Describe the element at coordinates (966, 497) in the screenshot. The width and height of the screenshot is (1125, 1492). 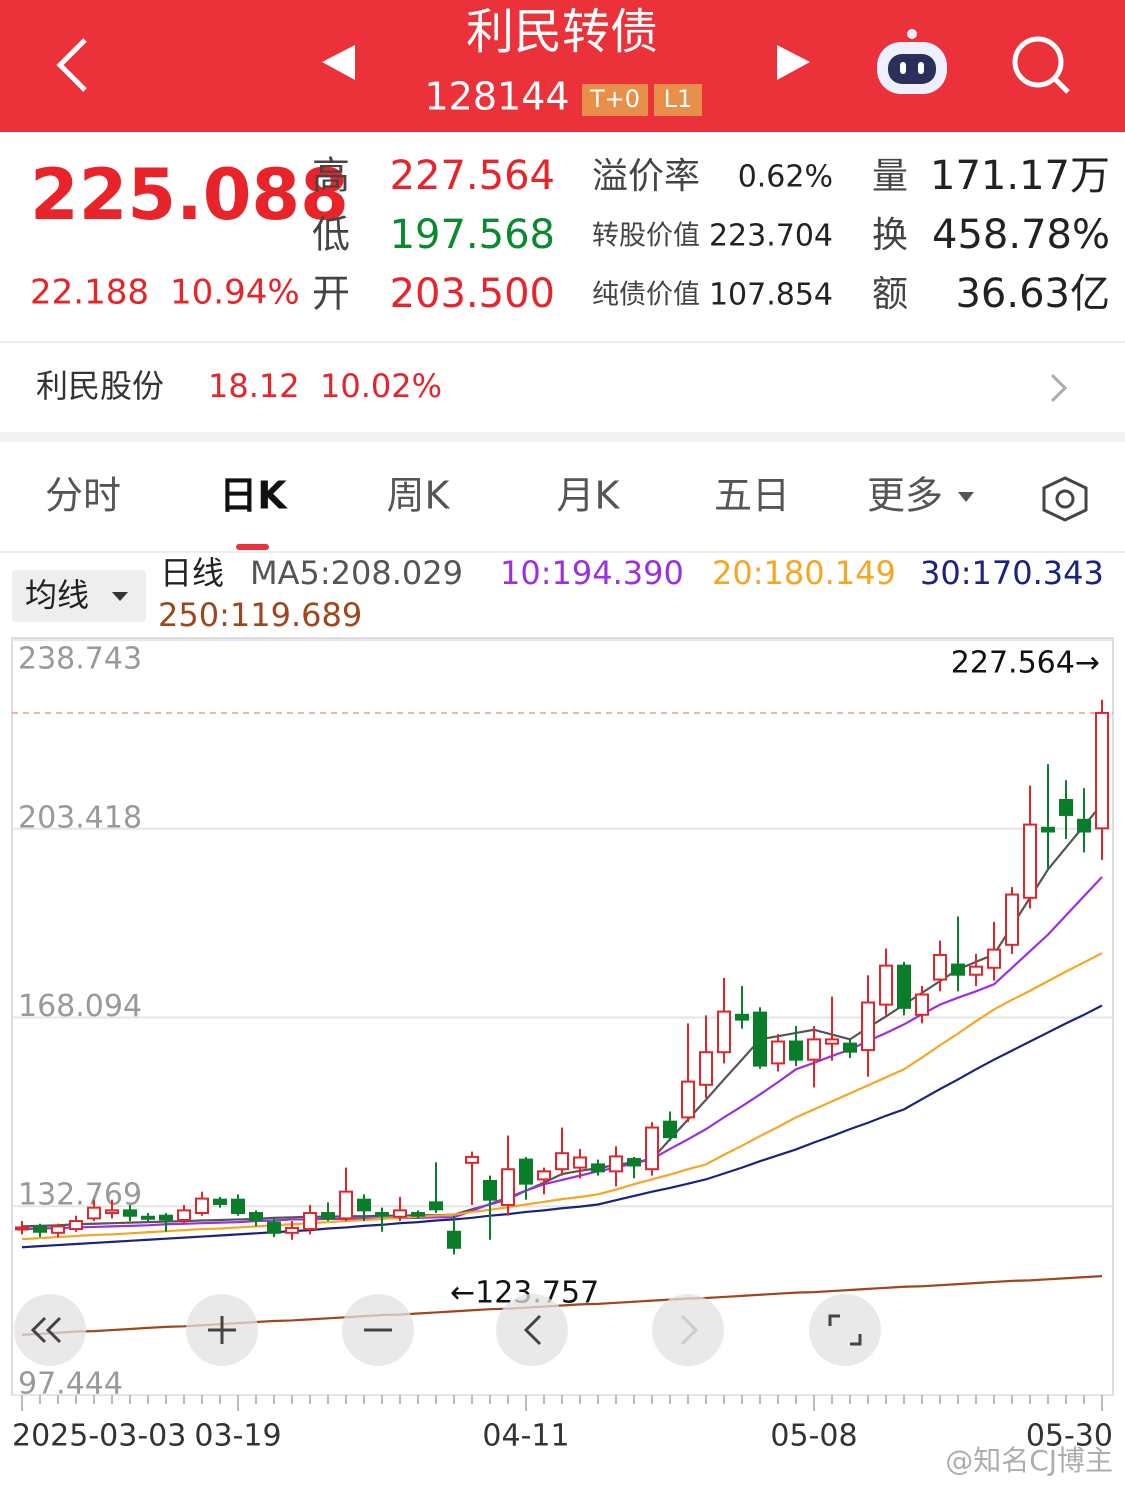
I see `more-caret` at that location.